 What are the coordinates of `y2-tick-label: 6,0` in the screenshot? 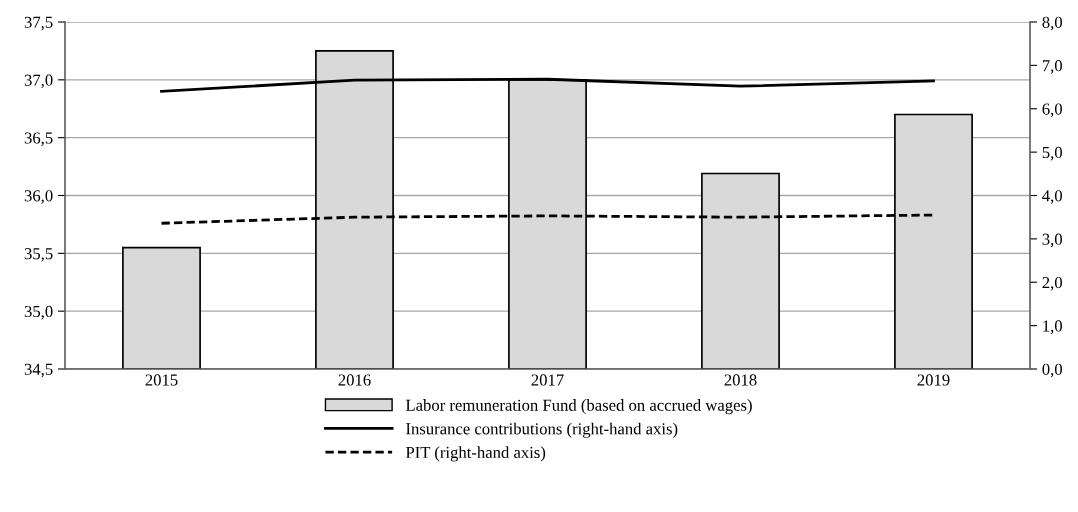 It's located at (1052, 110).